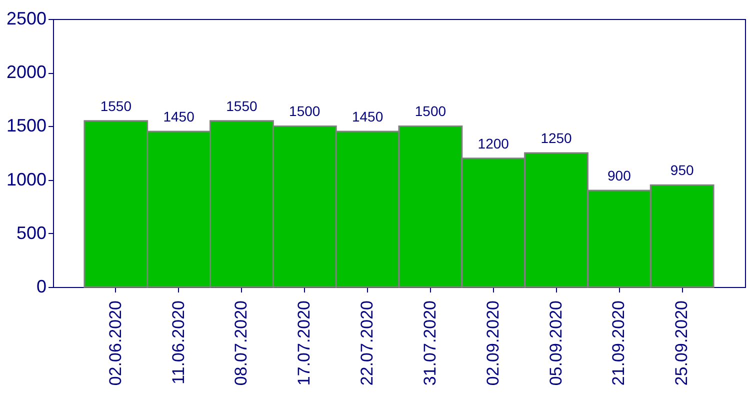 The image size is (750, 400). I want to click on y-tick-label: 2000, so click(26, 72).